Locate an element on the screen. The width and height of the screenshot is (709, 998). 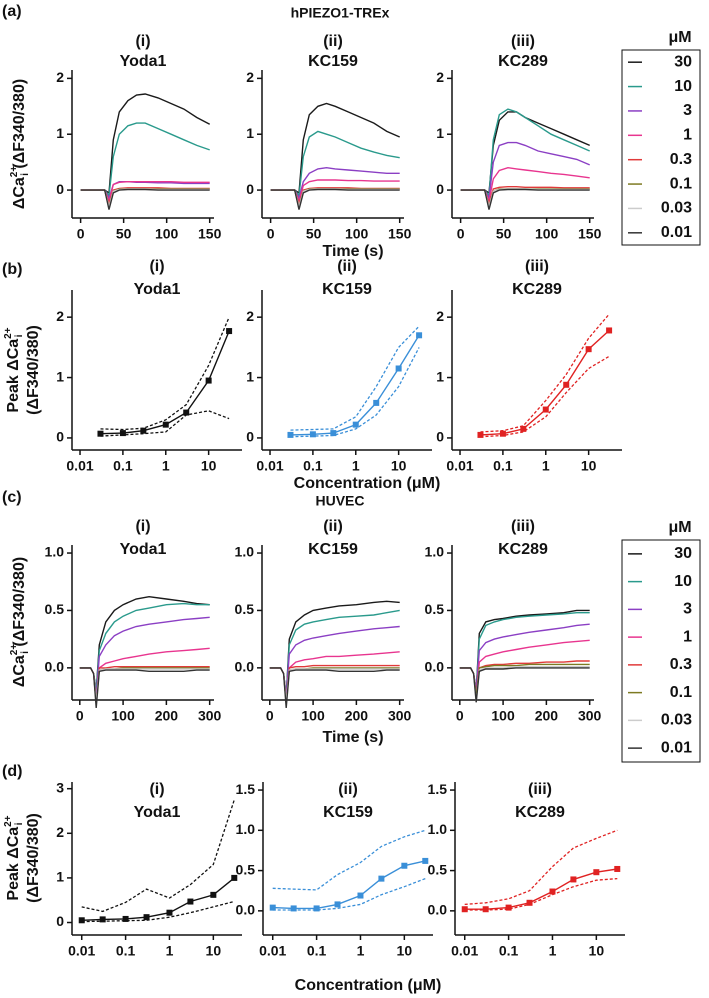
x-axis-label: Concentration (μM) is located at coordinates (367, 483).